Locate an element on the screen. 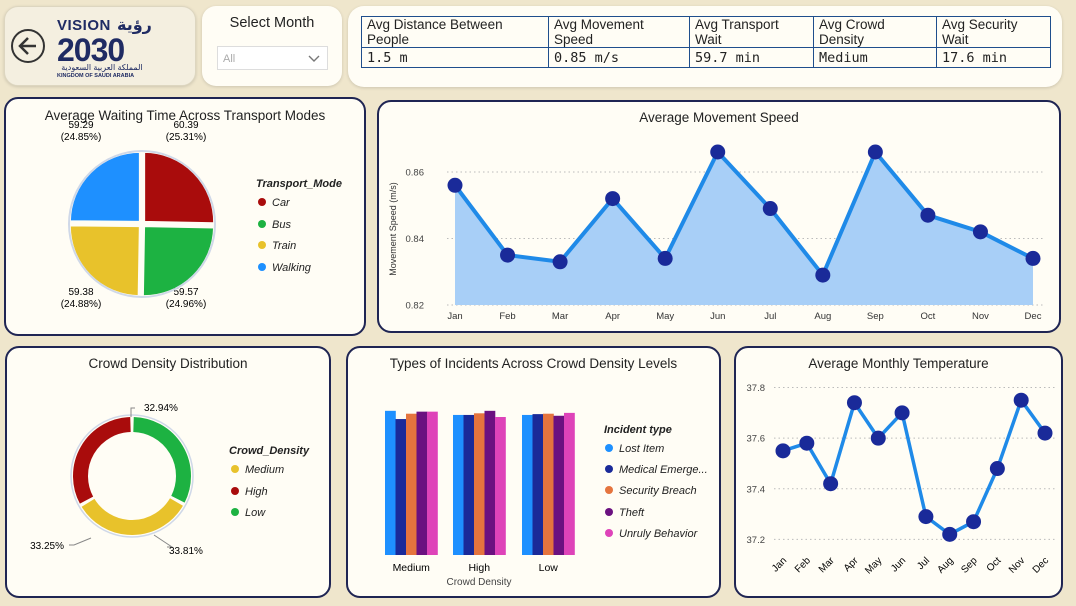  incident-legend-item: Theft is located at coordinates (624, 513).